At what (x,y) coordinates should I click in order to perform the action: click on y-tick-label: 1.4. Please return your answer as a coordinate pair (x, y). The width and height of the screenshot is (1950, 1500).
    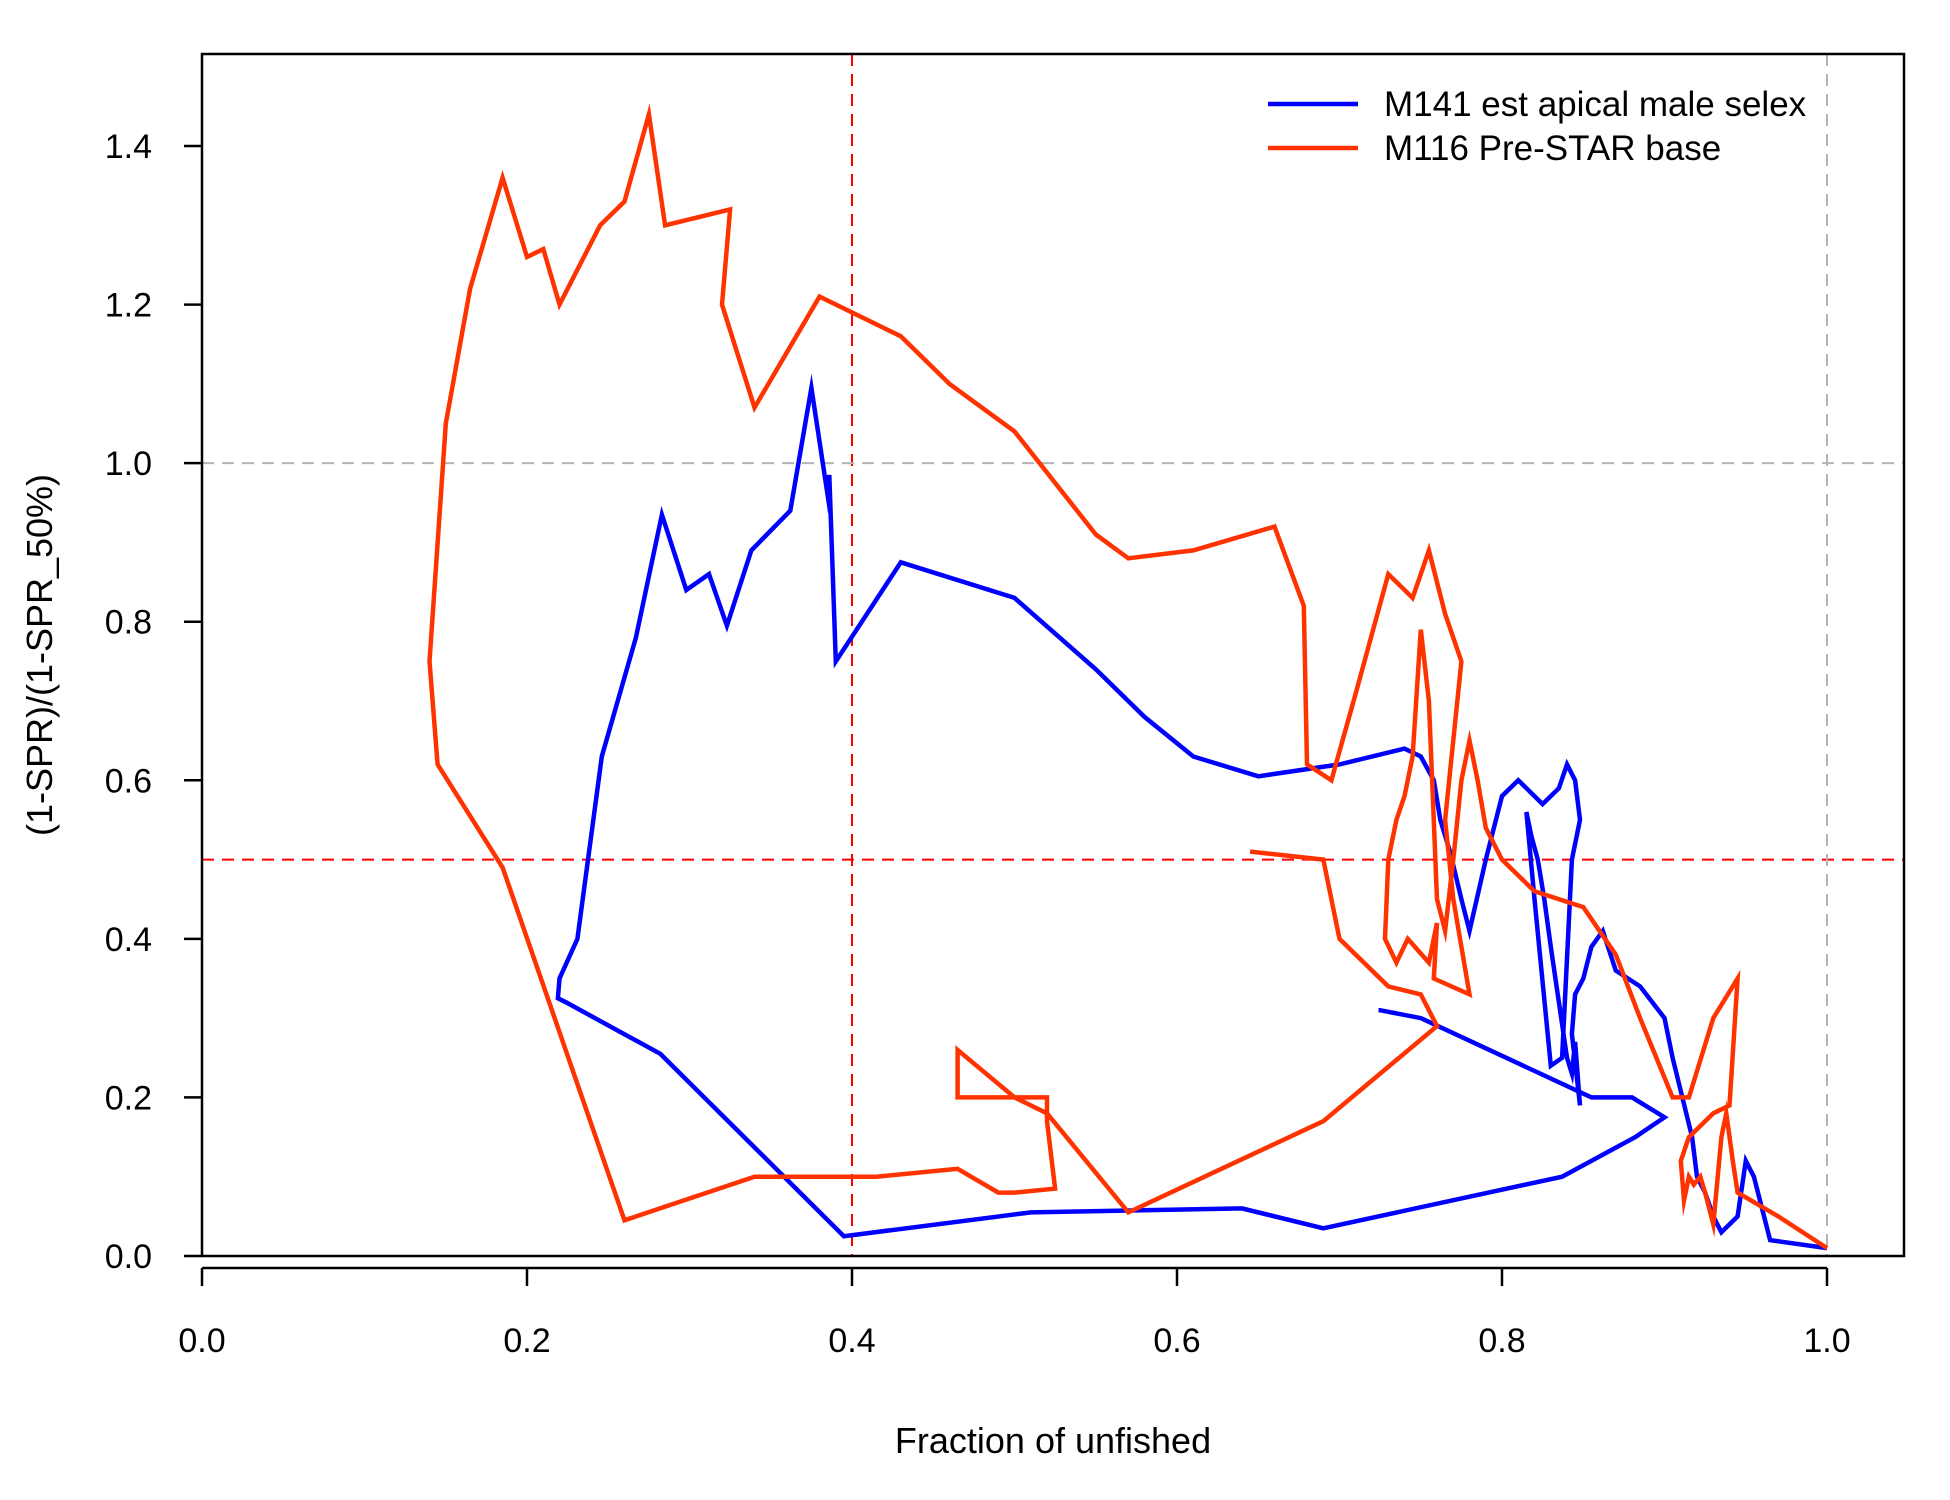
    Looking at the image, I should click on (128, 147).